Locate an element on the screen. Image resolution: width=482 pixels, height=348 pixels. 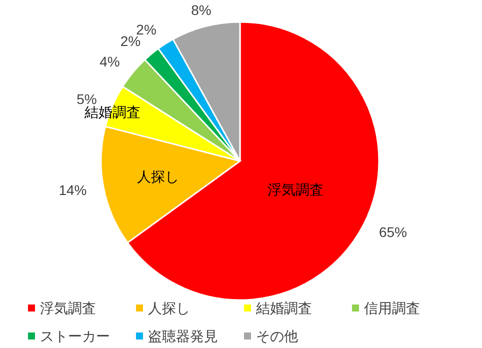
data-label: 65% is located at coordinates (393, 232).